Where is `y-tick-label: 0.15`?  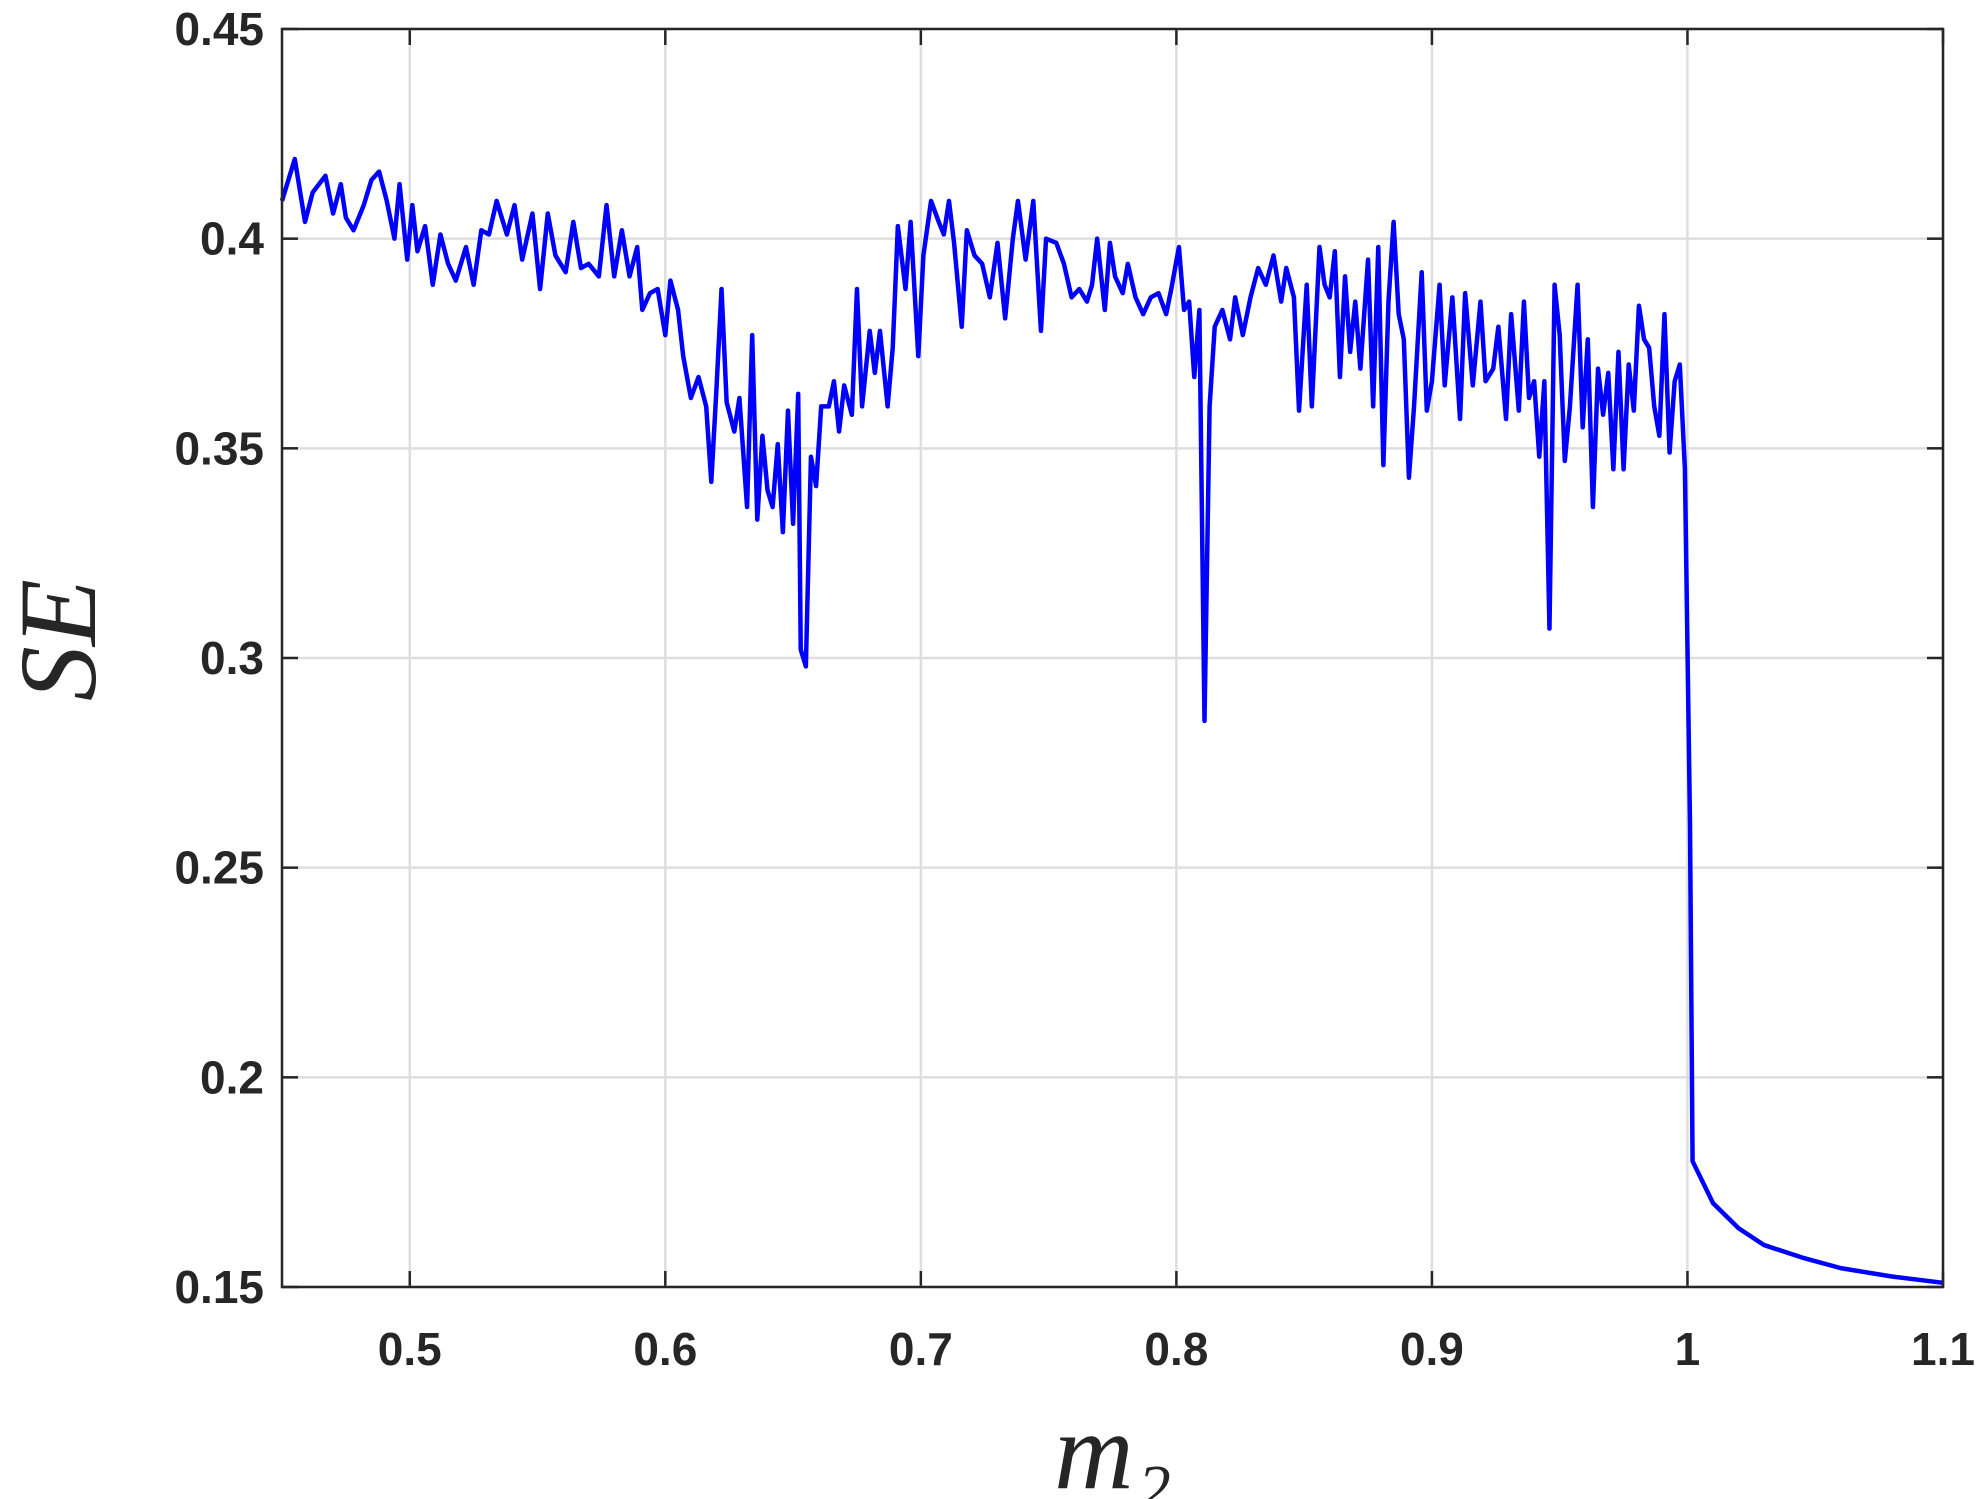
y-tick-label: 0.15 is located at coordinates (219, 1287).